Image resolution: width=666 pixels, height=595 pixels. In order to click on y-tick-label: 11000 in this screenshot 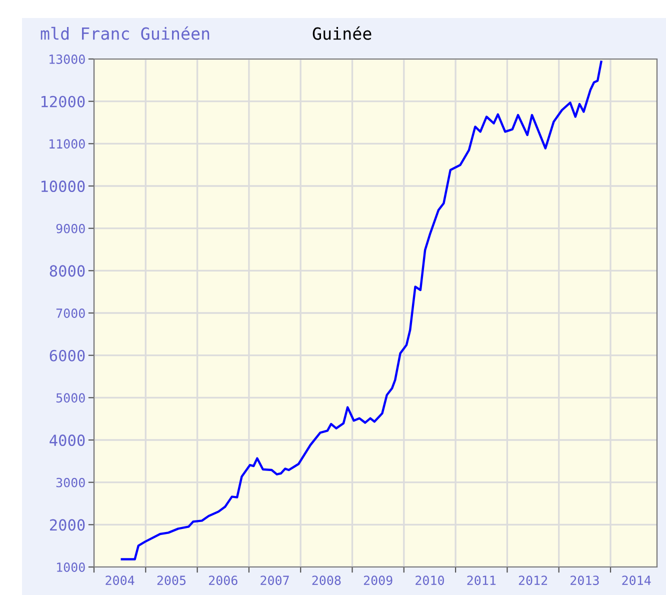, I will do `click(67, 144)`.